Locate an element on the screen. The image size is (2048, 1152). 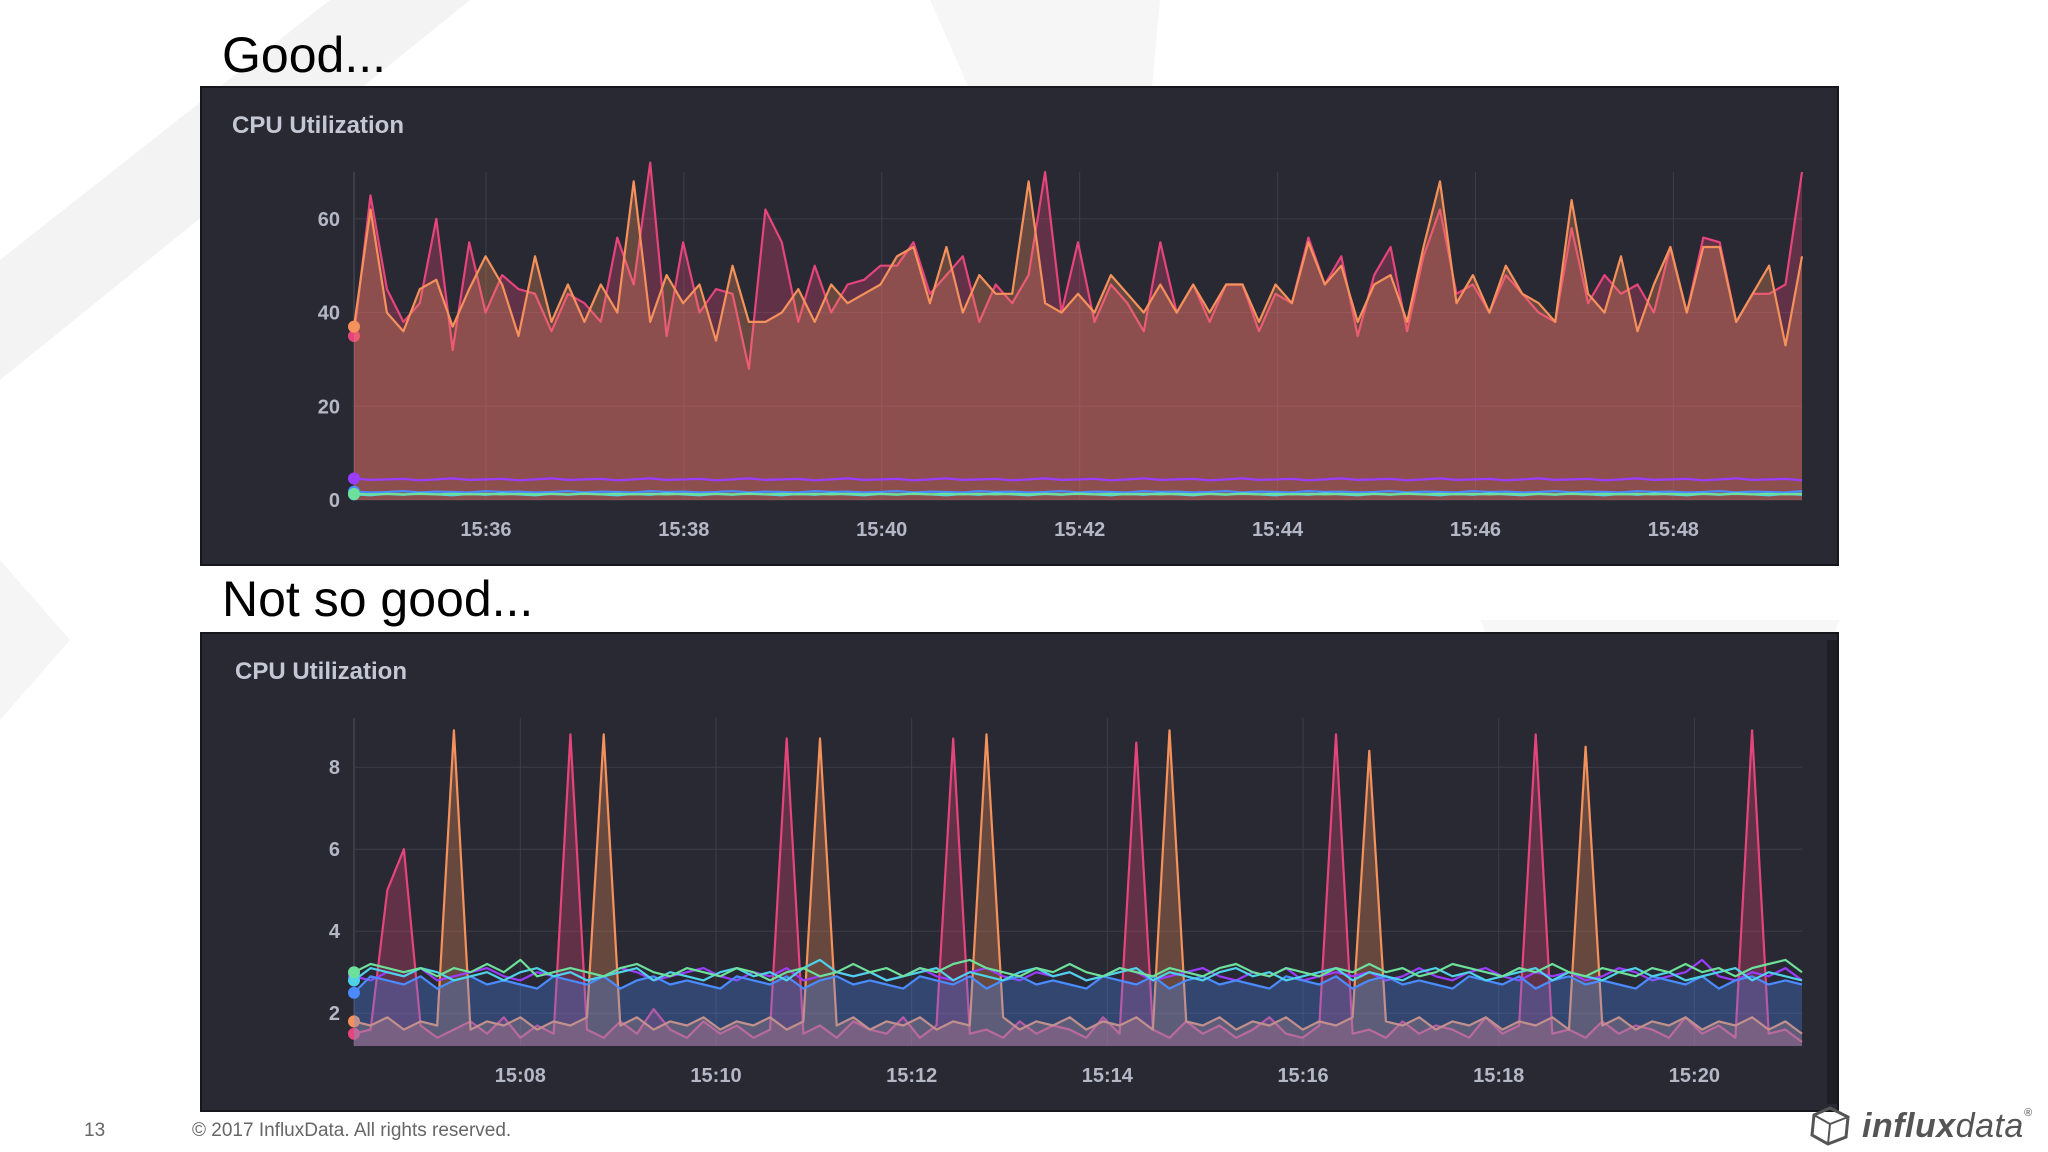
y-tick-label: 4 is located at coordinates (335, 932).